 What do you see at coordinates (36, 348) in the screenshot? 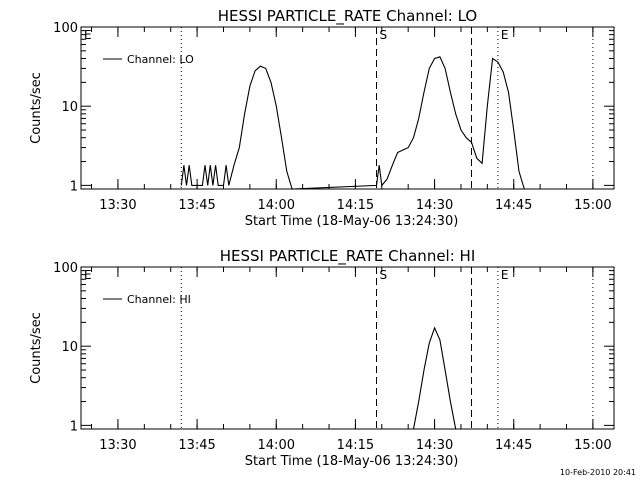
I see `chart-1-y-axis-label: Counts/sec` at bounding box center [36, 348].